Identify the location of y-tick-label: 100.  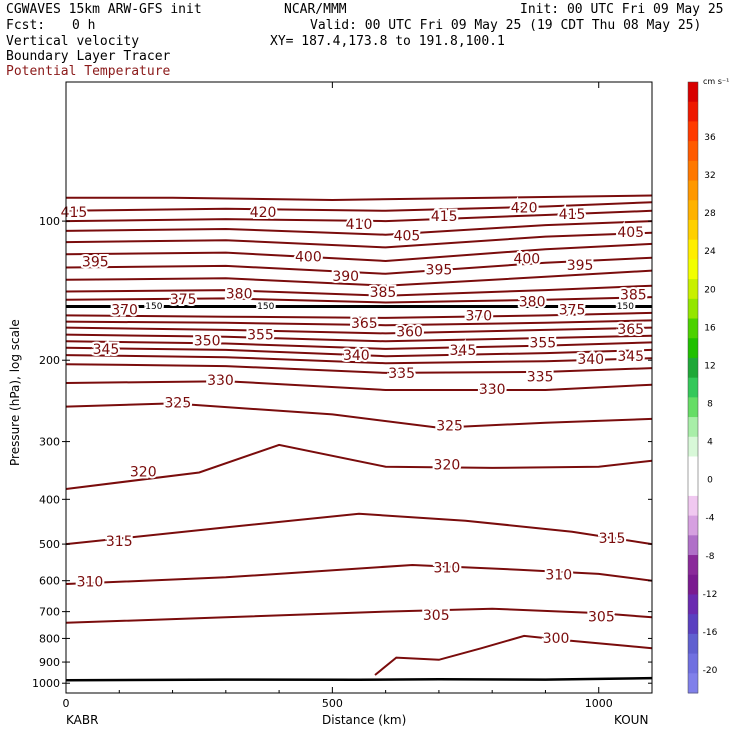
(49, 221).